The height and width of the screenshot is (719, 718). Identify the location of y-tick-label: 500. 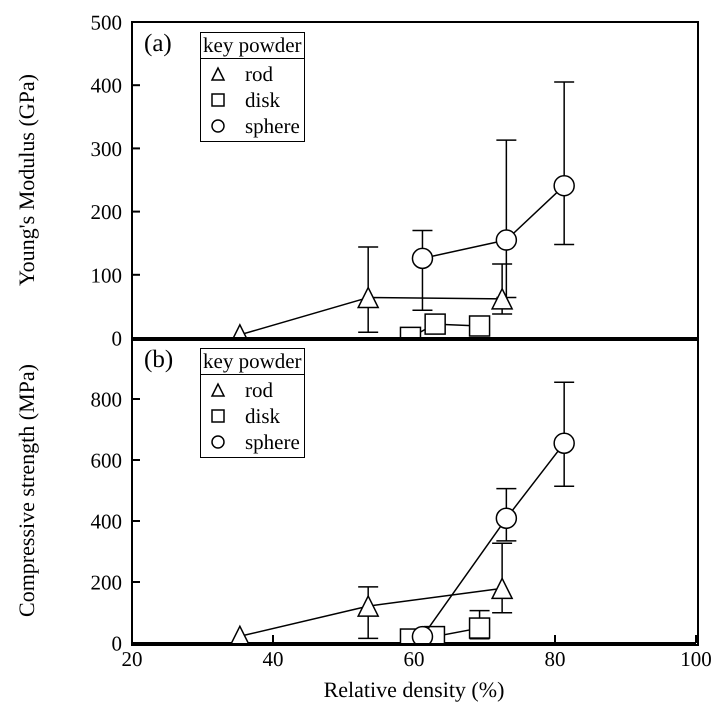
(106, 22).